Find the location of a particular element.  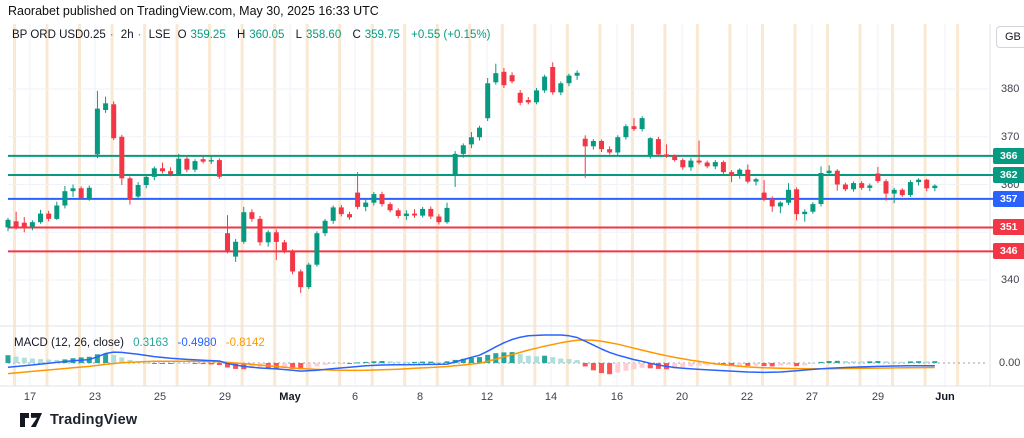

price-axis-label: 380 is located at coordinates (1010, 89).